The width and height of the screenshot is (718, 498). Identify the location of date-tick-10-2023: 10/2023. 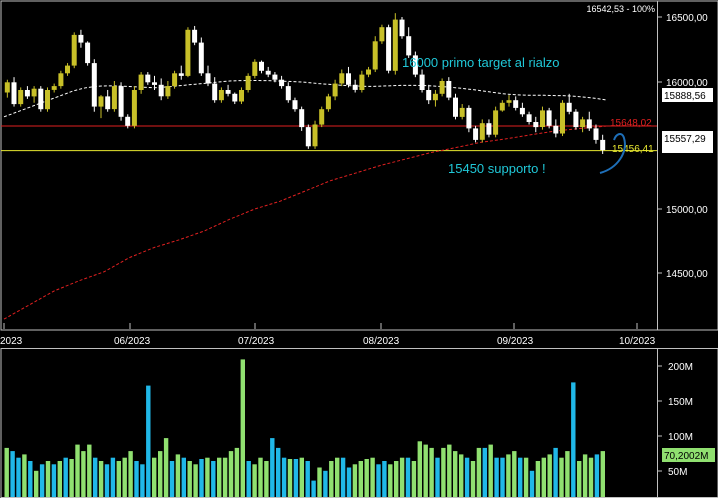
(637, 341).